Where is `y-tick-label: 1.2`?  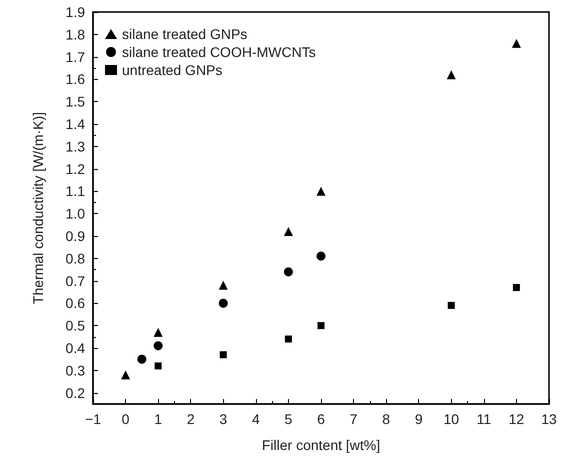
y-tick-label: 1.2 is located at coordinates (76, 168).